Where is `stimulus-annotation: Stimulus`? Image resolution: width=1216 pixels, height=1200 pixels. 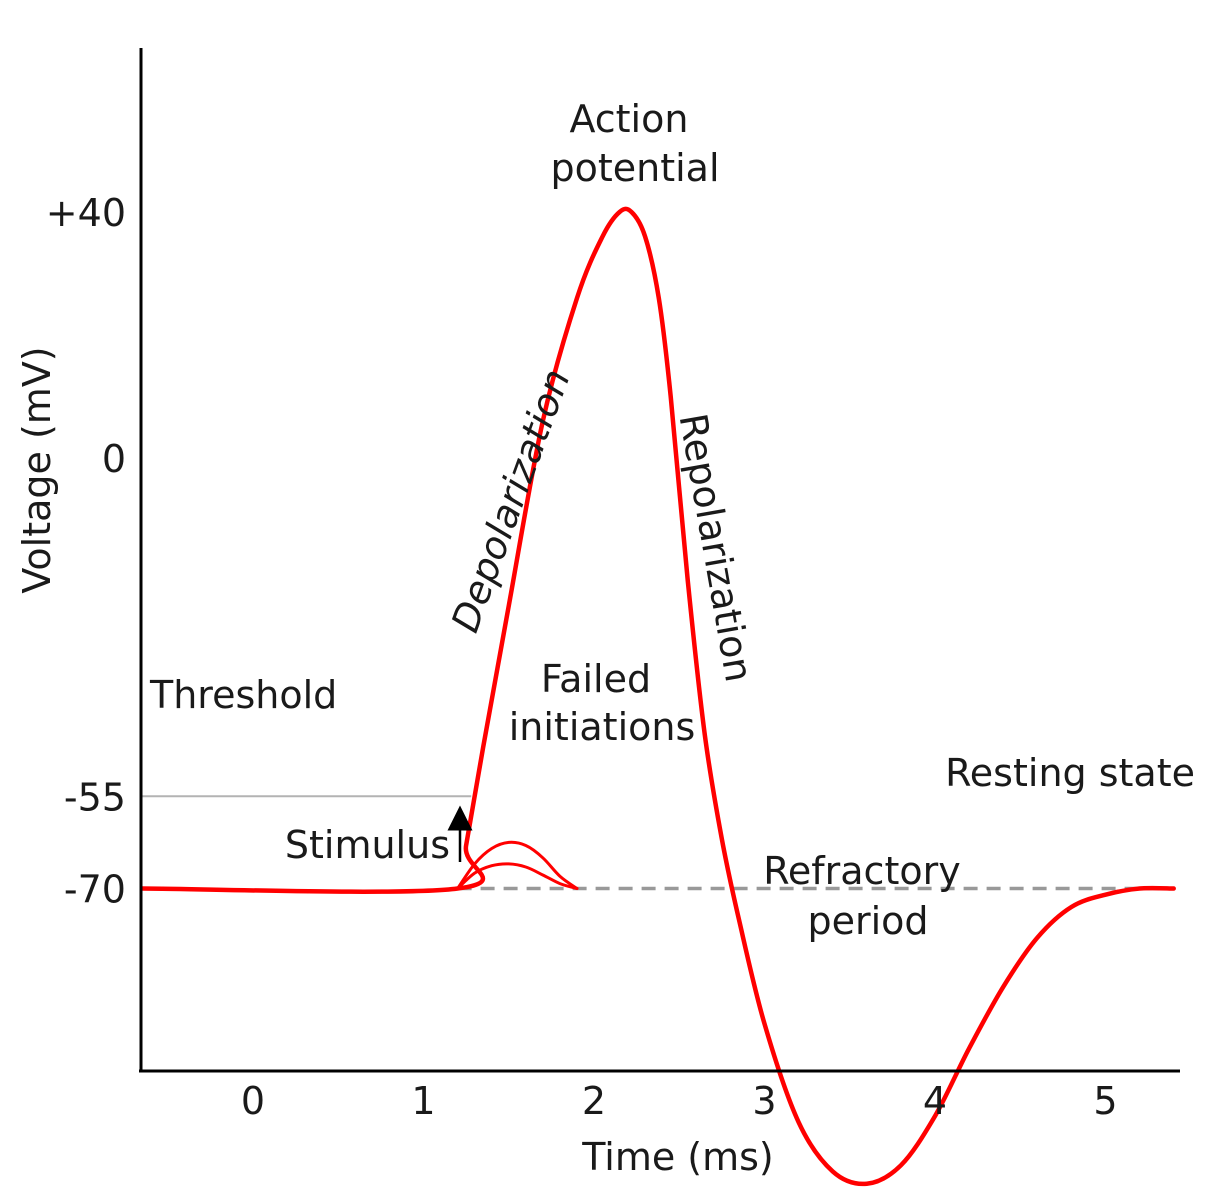 stimulus-annotation: Stimulus is located at coordinates (367, 845).